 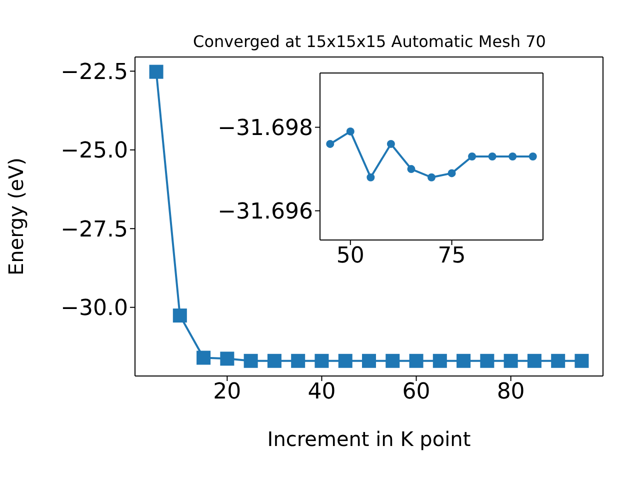 What do you see at coordinates (94, 309) in the screenshot?
I see `y-tick-label: −30.0` at bounding box center [94, 309].